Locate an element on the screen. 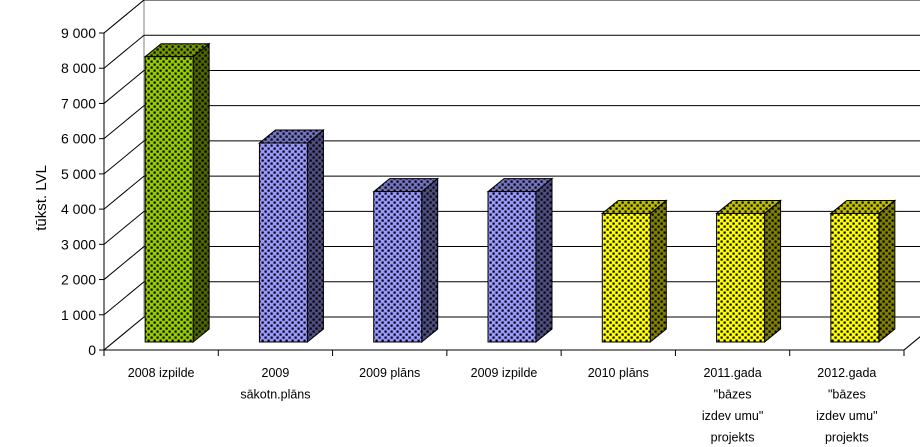 The height and width of the screenshot is (447, 920). x-tick-label: 2011.gada is located at coordinates (732, 373).